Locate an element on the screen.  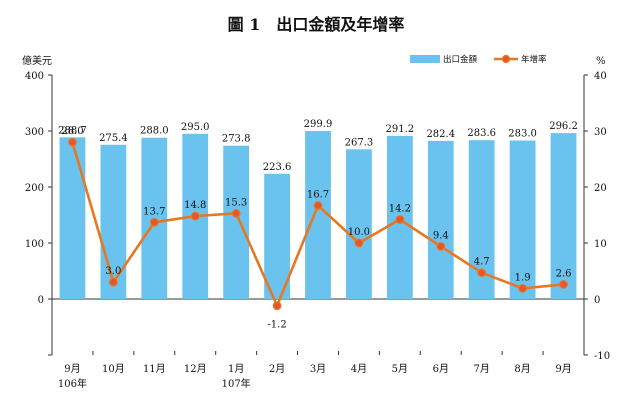
growth-value-label: 10.0 is located at coordinates (359, 232).